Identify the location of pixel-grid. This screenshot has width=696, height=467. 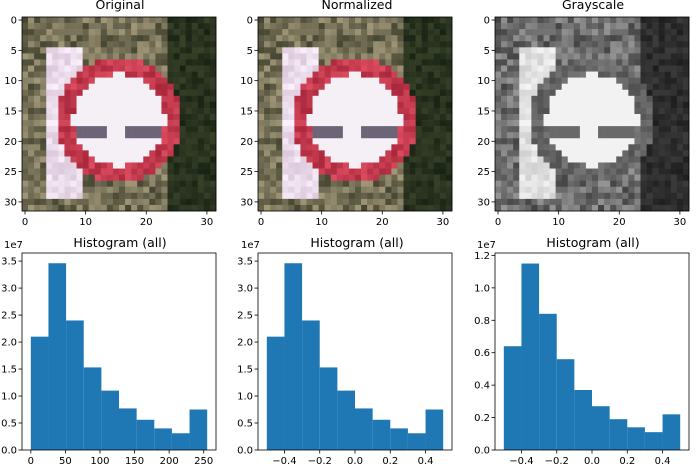
(119, 114).